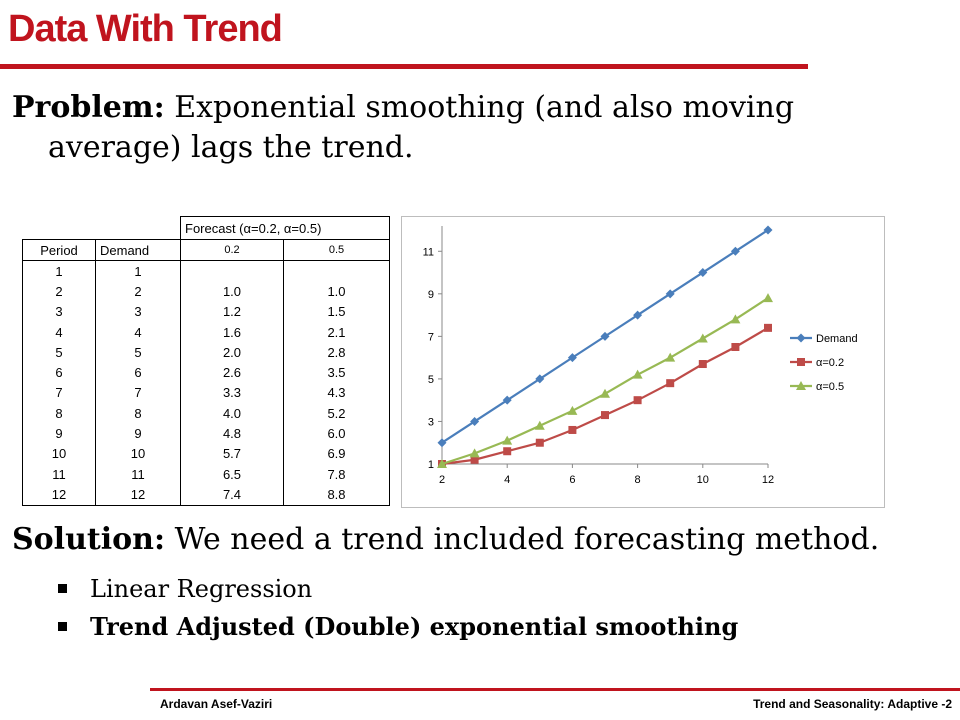 This screenshot has height=720, width=960. I want to click on footer-slide-info: Trend and Seasonality: Adaptive -2, so click(852, 704).